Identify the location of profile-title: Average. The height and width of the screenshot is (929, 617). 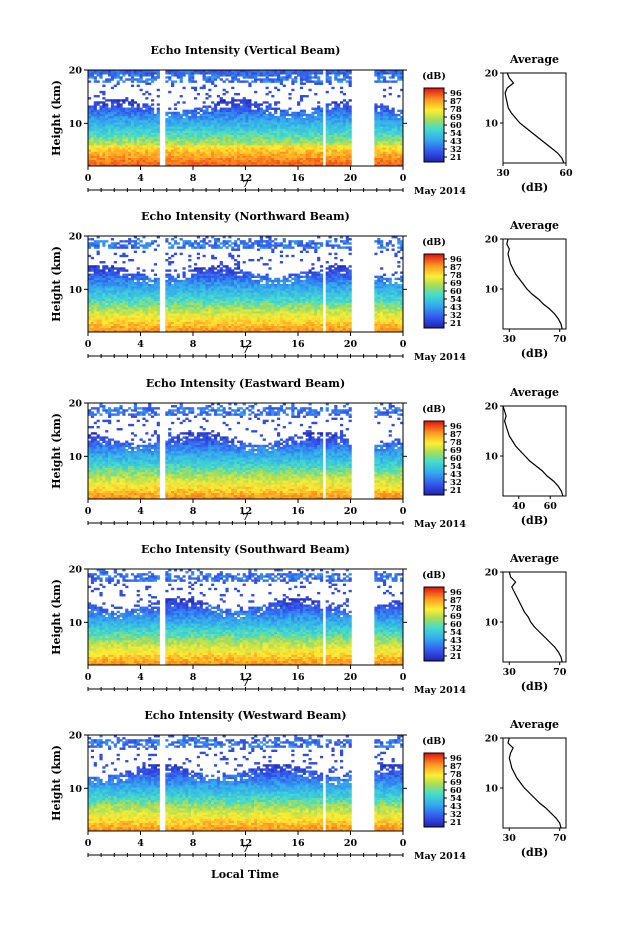
(534, 59).